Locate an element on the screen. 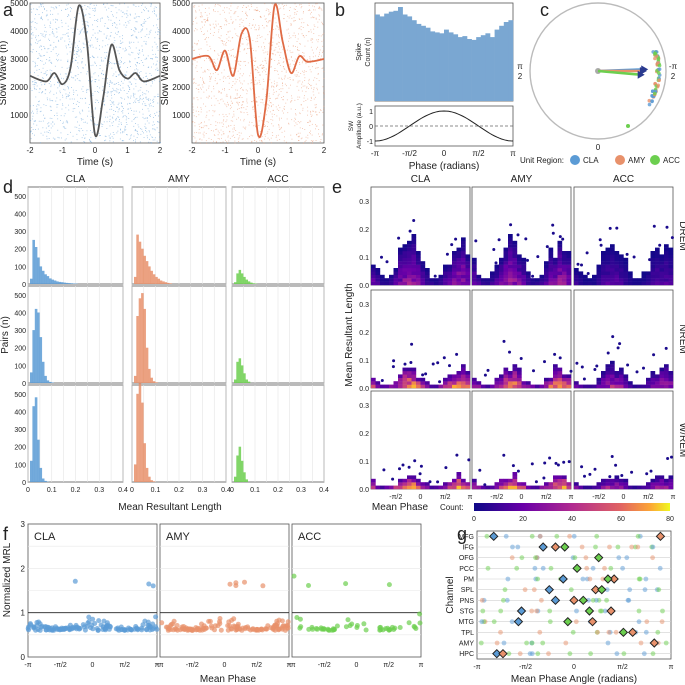 Image resolution: width=685 pixels, height=685 pixels. x-axis-label: Time (s) is located at coordinates (95, 162).